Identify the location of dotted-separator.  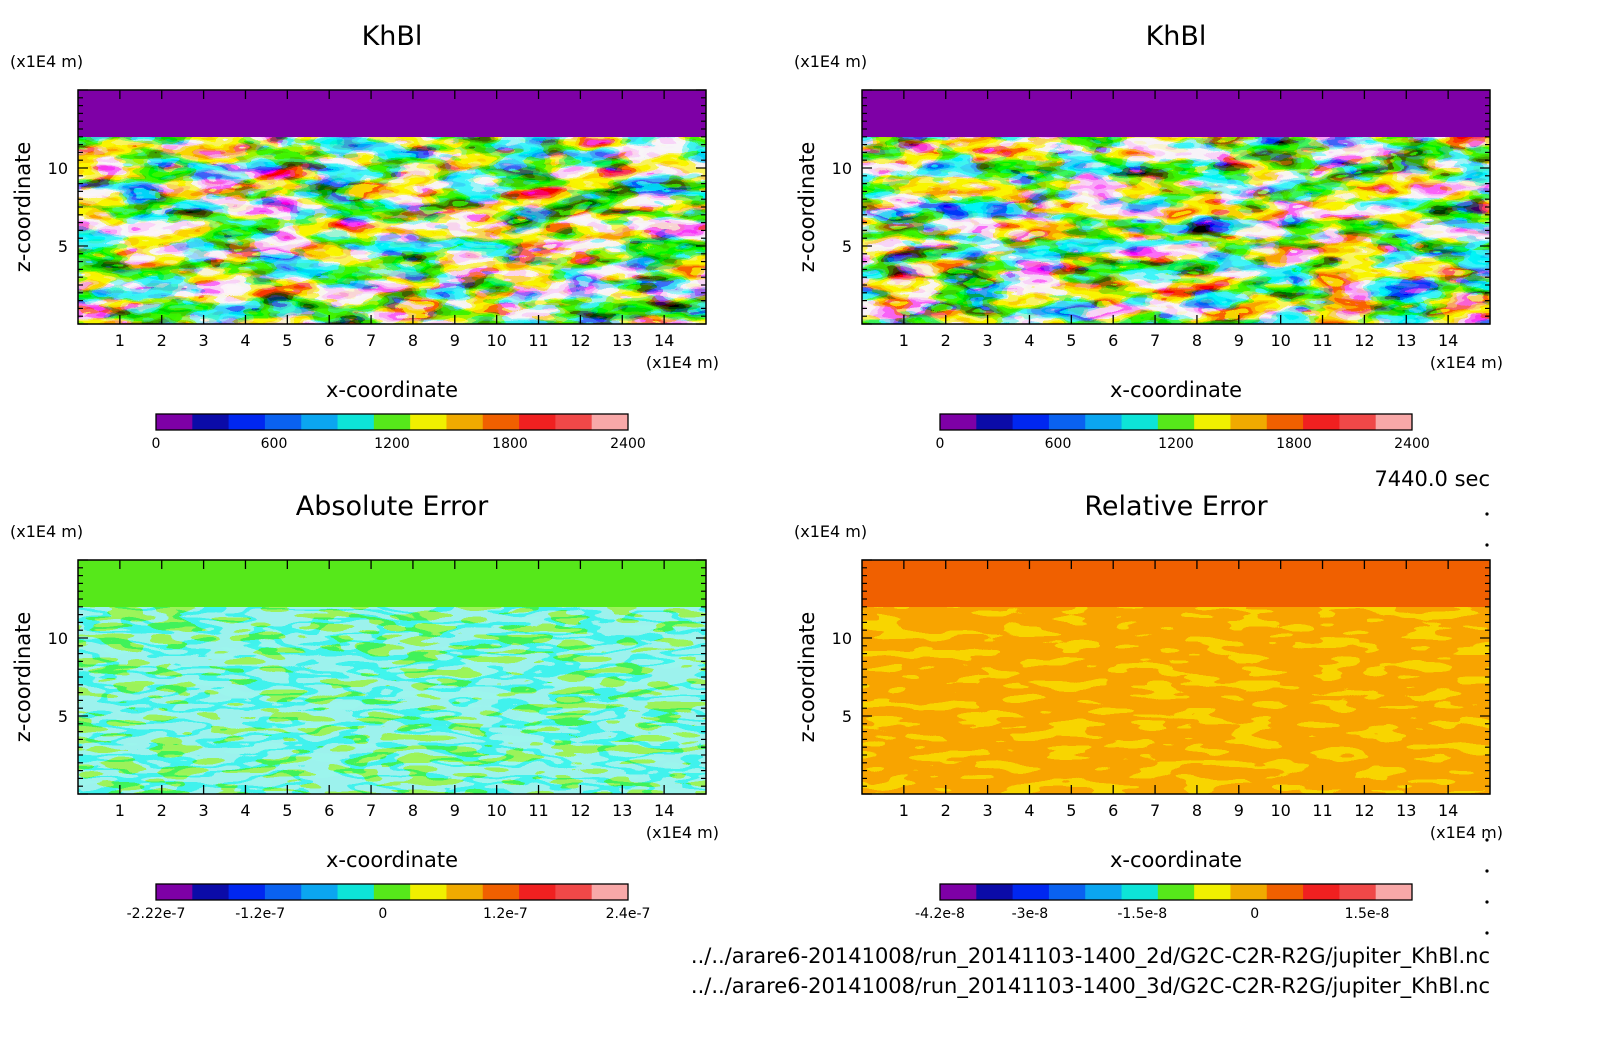
(1487, 723).